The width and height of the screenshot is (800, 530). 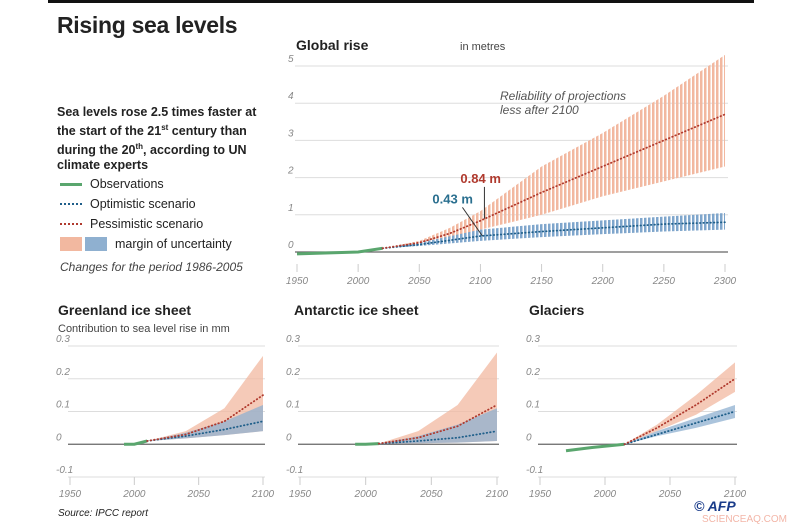 I want to click on reliability-annotation: Reliability of projections, so click(x=563, y=96).